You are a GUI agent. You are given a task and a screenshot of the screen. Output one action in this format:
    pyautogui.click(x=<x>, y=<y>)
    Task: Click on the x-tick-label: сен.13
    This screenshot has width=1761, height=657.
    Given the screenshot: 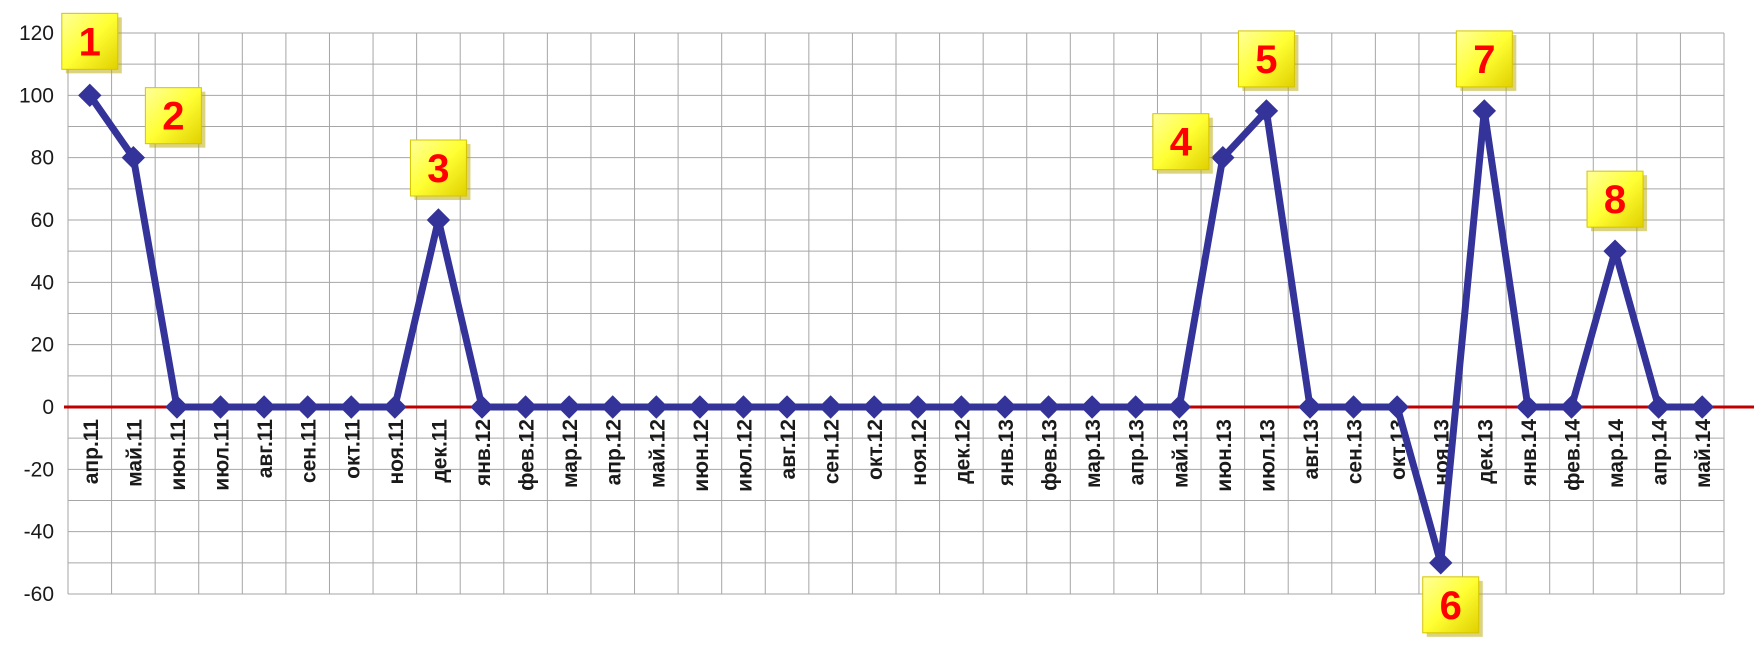 What is the action you would take?
    pyautogui.click(x=1355, y=451)
    